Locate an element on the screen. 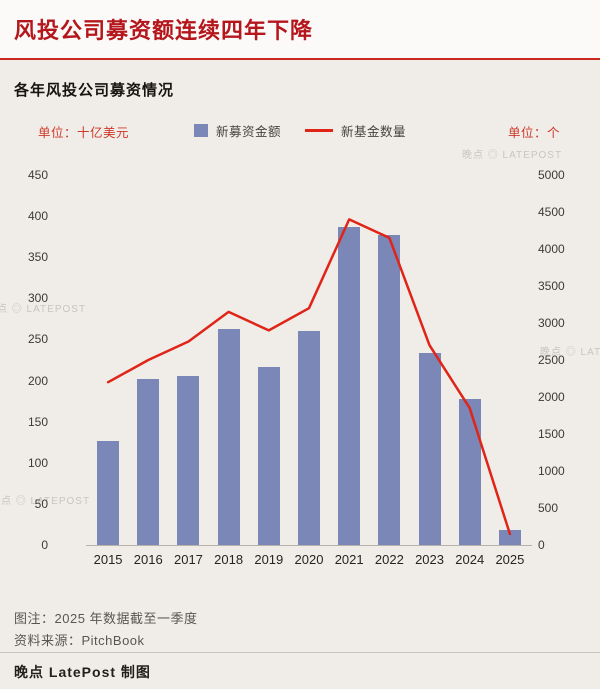 The height and width of the screenshot is (689, 600). footer-divider is located at coordinates (300, 652).